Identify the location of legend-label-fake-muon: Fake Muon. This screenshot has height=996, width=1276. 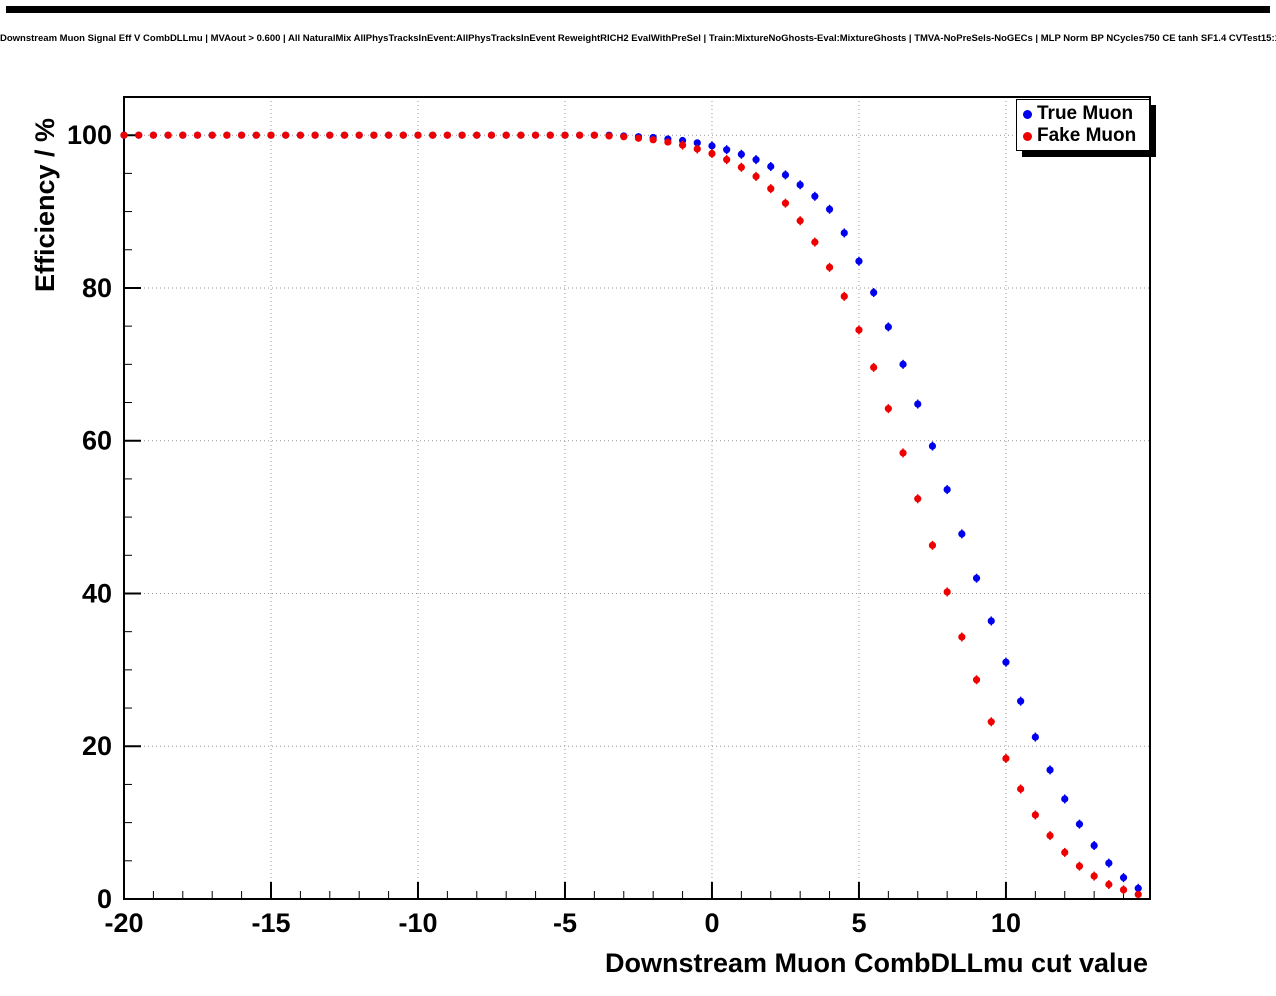
(1087, 135).